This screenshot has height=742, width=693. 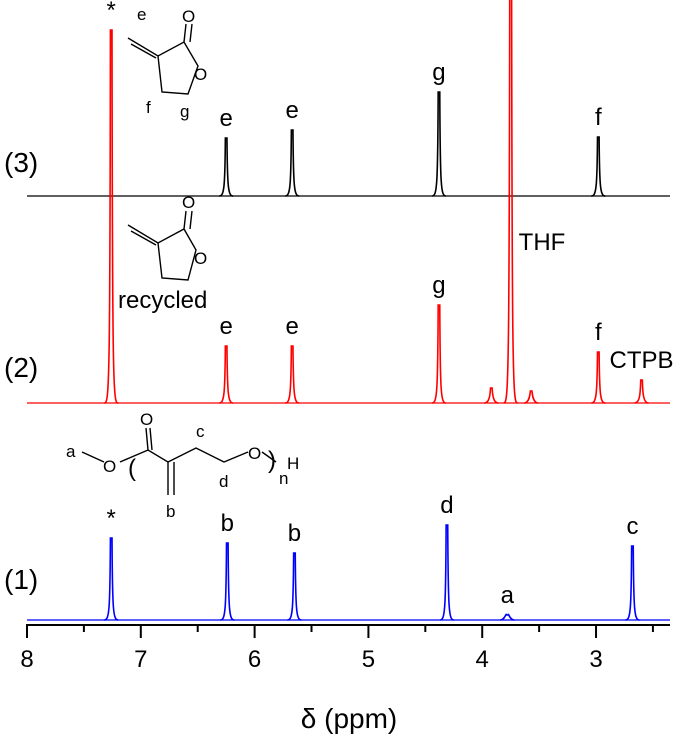 What do you see at coordinates (141, 14) in the screenshot?
I see `atom-label: e` at bounding box center [141, 14].